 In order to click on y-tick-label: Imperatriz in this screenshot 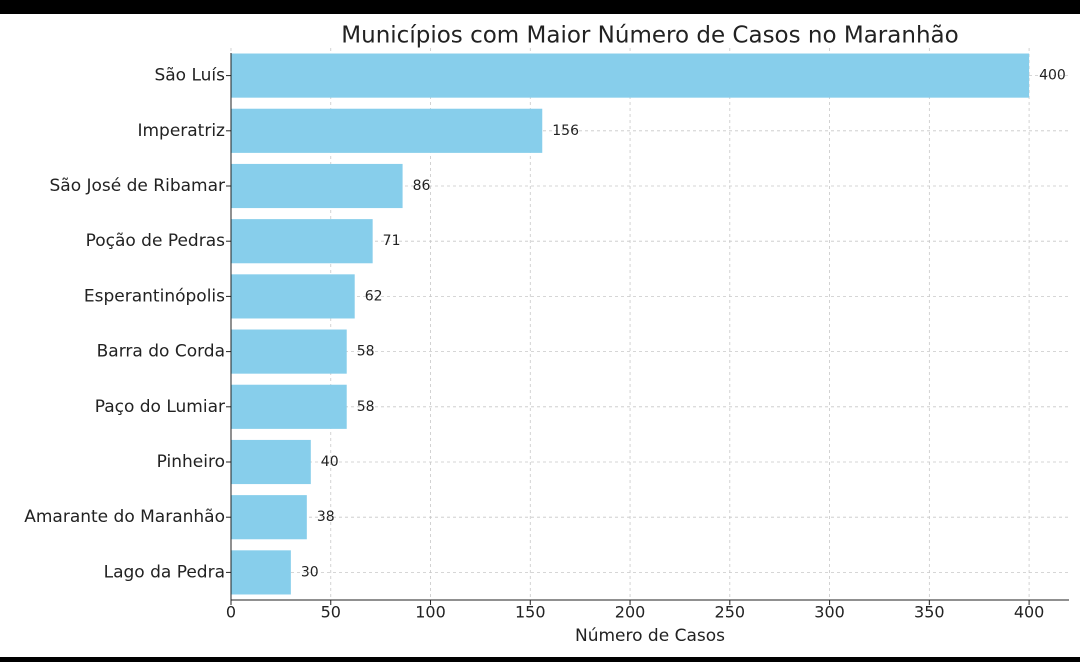, I will do `click(181, 131)`.